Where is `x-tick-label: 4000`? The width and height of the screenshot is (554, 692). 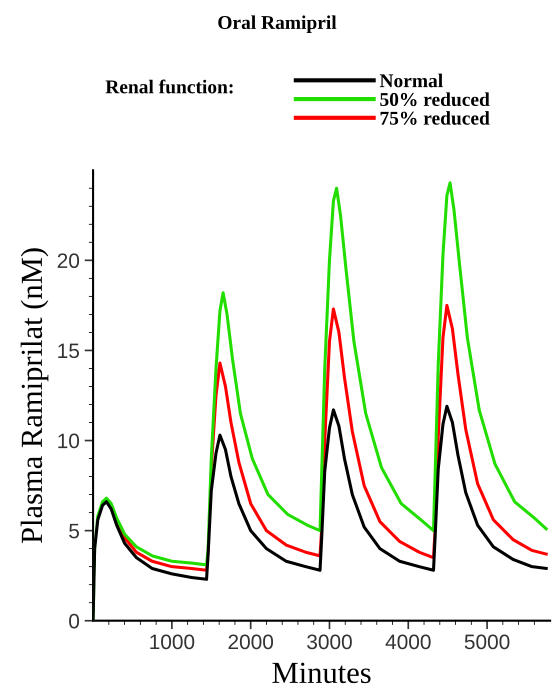 x-tick-label: 4000 is located at coordinates (408, 642).